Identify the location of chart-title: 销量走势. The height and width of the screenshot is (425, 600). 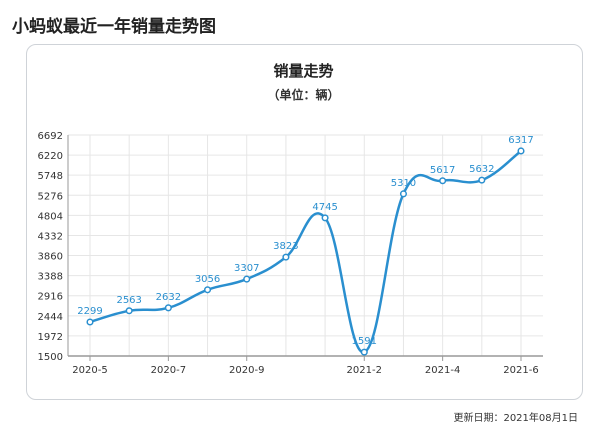
(303, 71).